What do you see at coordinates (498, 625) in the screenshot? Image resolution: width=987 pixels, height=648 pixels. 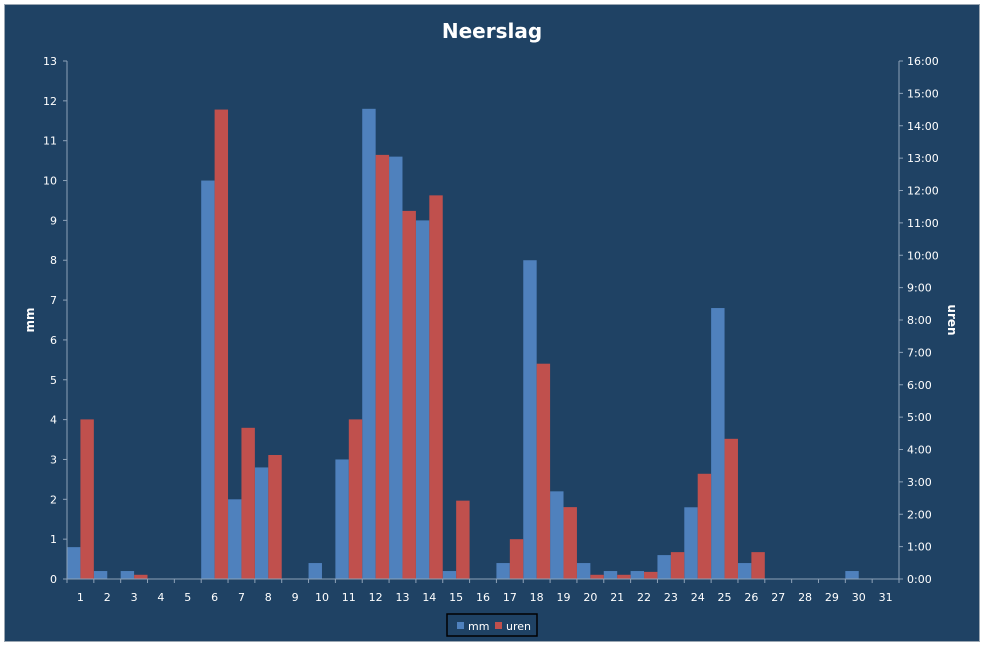 I see `legend-swatch-uren` at bounding box center [498, 625].